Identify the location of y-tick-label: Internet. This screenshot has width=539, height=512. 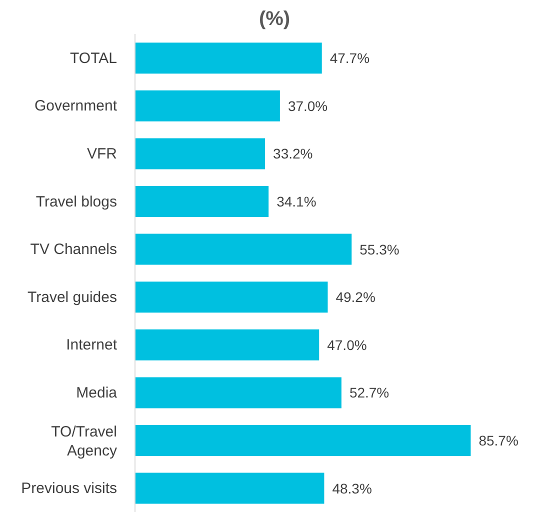
(92, 345).